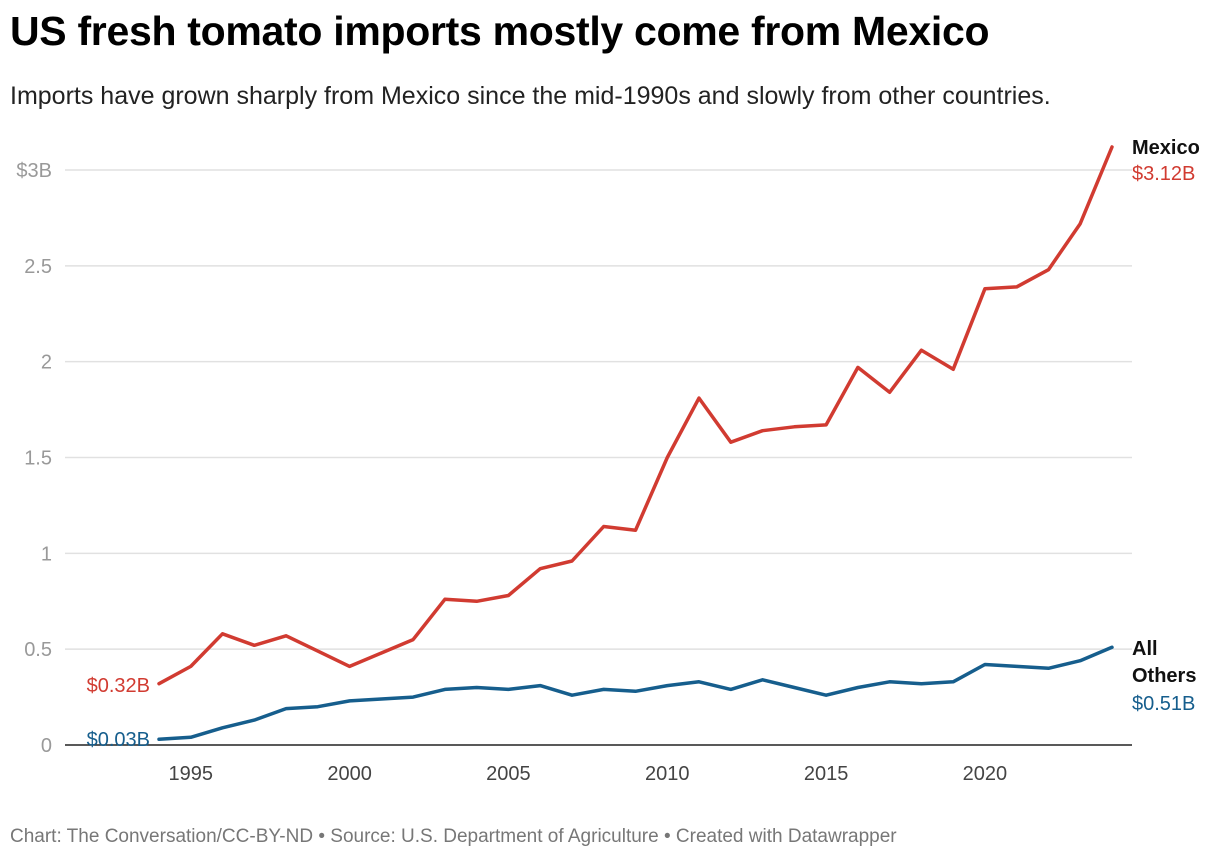 This screenshot has width=1220, height=862. I want to click on x-tick-label: 2015, so click(826, 774).